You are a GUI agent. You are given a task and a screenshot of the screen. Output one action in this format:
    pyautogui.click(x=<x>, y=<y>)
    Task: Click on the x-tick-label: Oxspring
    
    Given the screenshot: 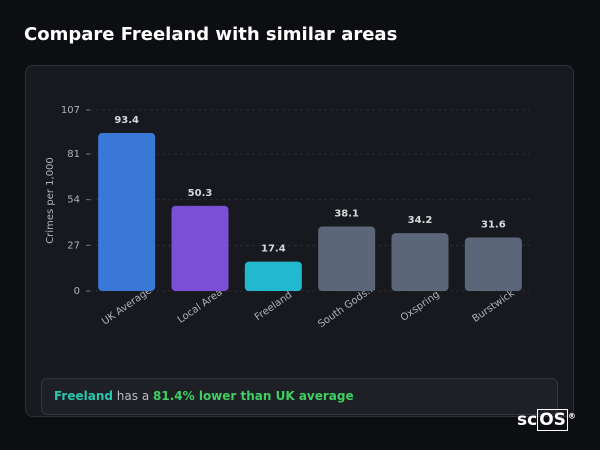 What is the action you would take?
    pyautogui.click(x=420, y=306)
    